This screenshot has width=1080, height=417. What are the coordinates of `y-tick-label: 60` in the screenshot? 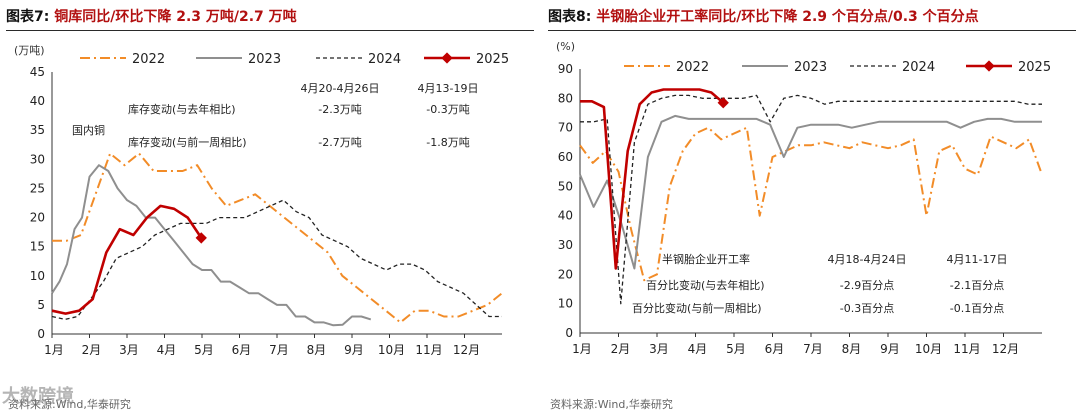 It's located at (565, 157).